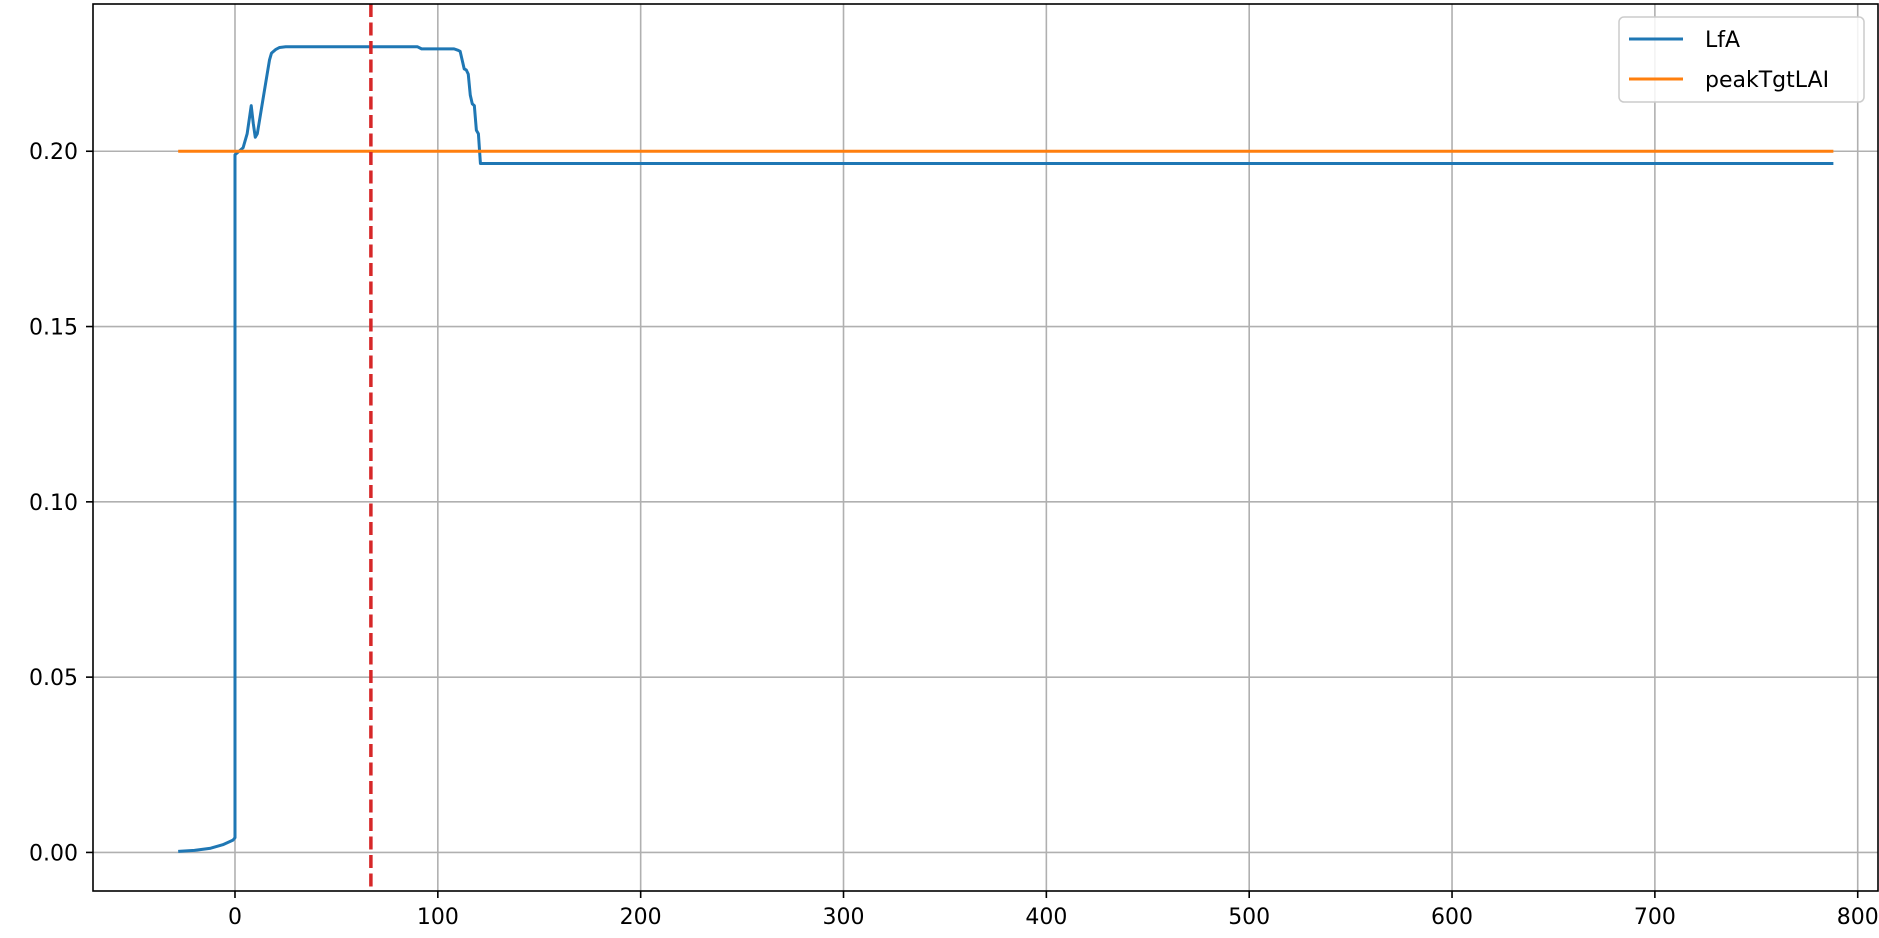 The width and height of the screenshot is (1879, 938). I want to click on legend-label-0: LfA, so click(1722, 40).